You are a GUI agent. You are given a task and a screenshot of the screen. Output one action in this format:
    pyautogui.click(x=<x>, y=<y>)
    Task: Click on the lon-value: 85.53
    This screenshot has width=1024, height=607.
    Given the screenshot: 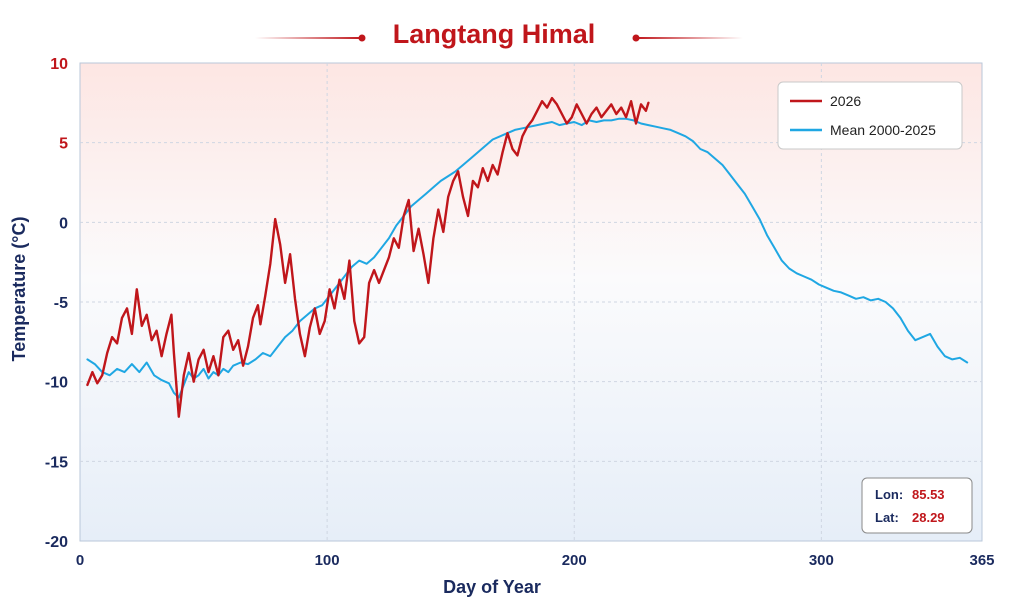 What is the action you would take?
    pyautogui.click(x=928, y=494)
    